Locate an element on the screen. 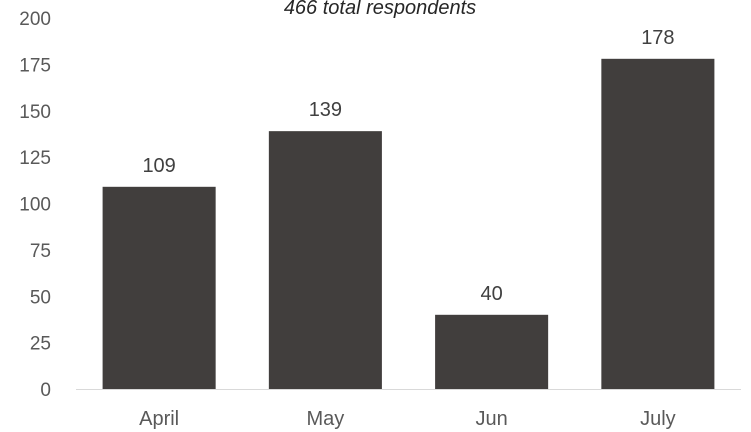  y-tick-label: 75 is located at coordinates (40, 251).